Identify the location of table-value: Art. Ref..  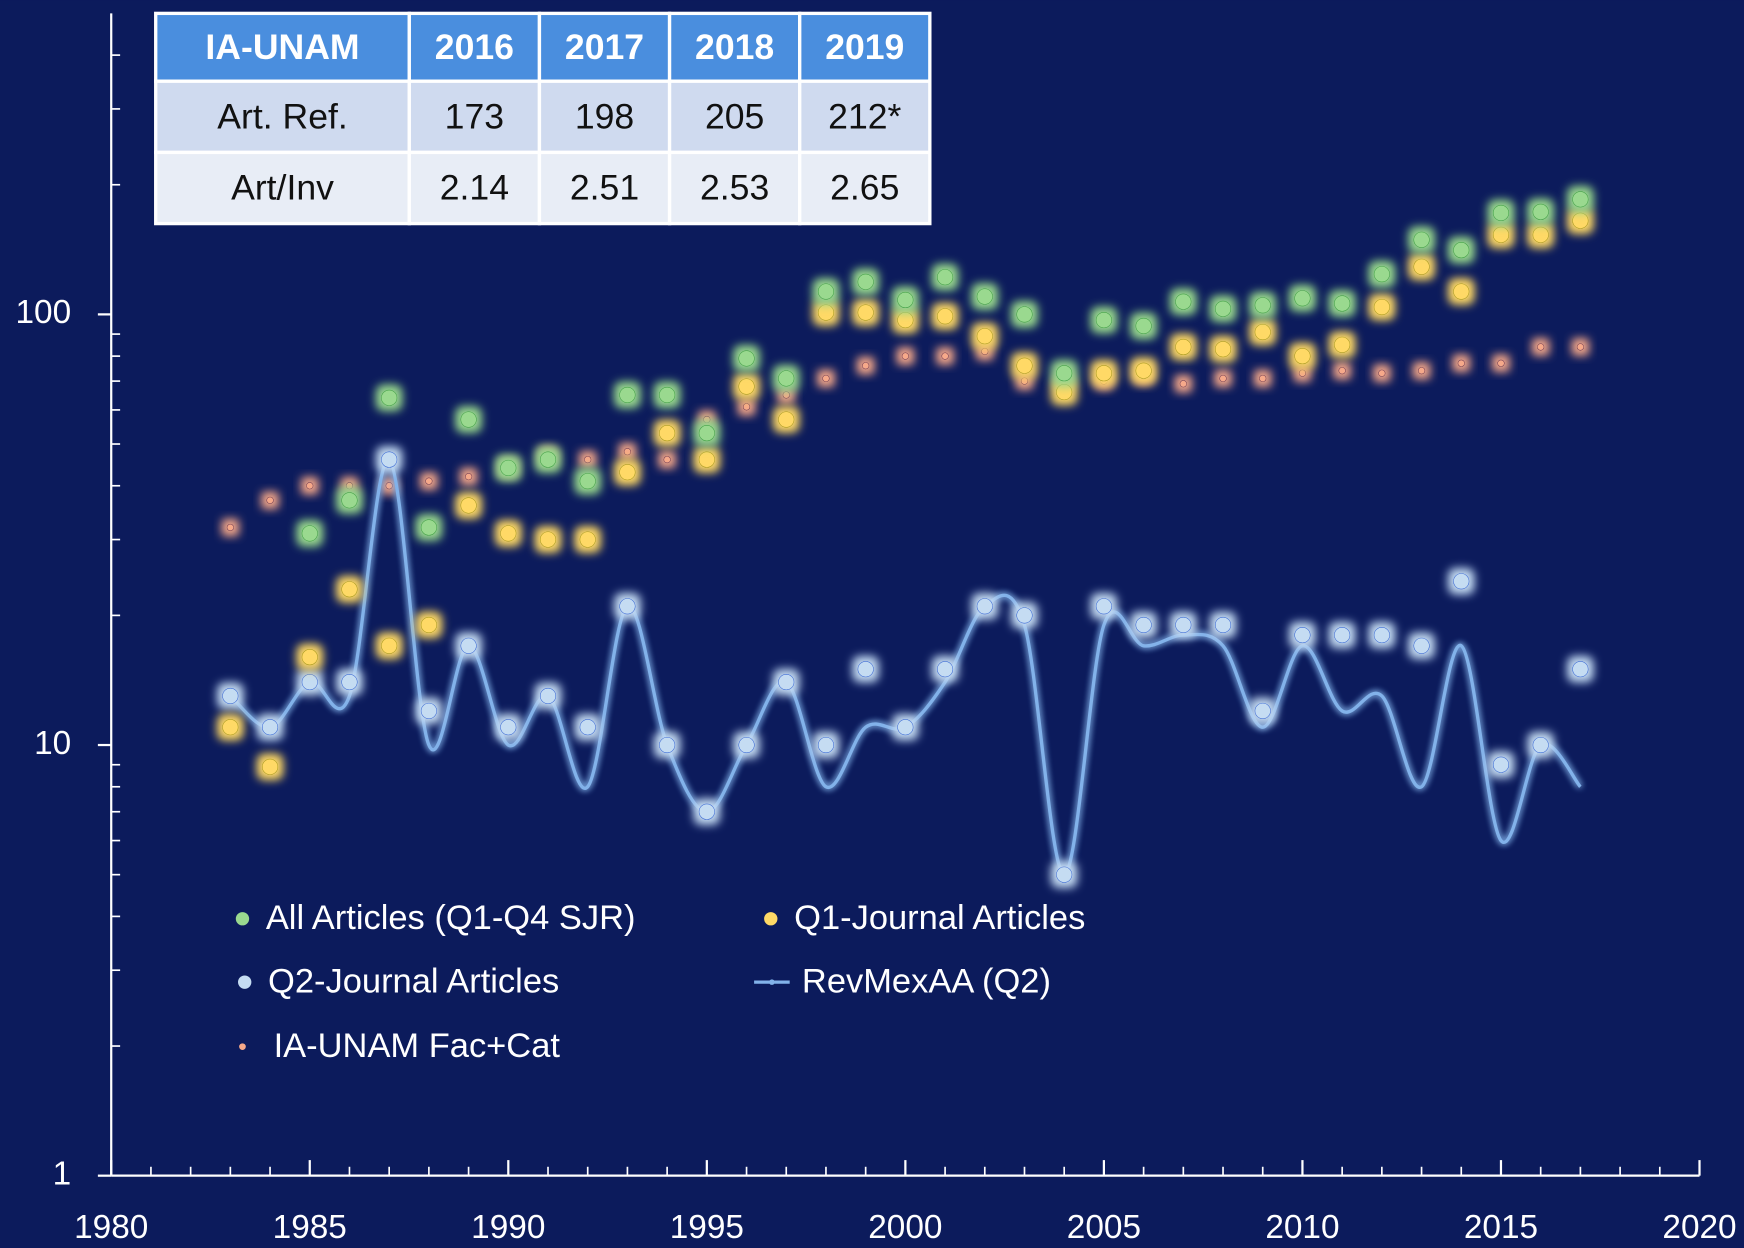
(282, 116).